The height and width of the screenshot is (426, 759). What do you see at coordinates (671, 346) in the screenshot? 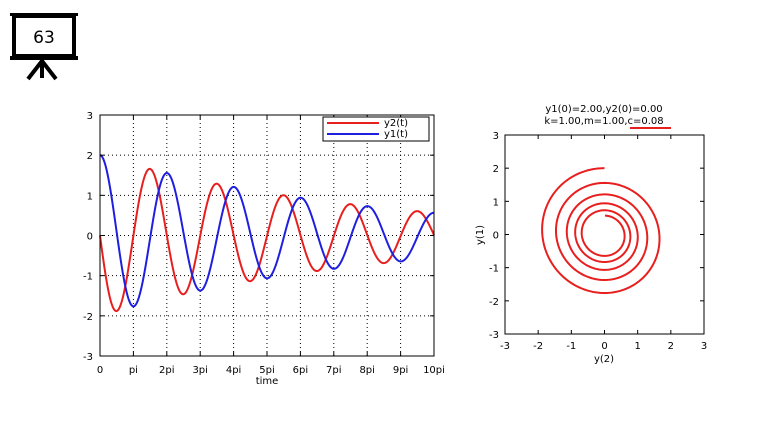
I see `pp-xtick-label: 2` at bounding box center [671, 346].